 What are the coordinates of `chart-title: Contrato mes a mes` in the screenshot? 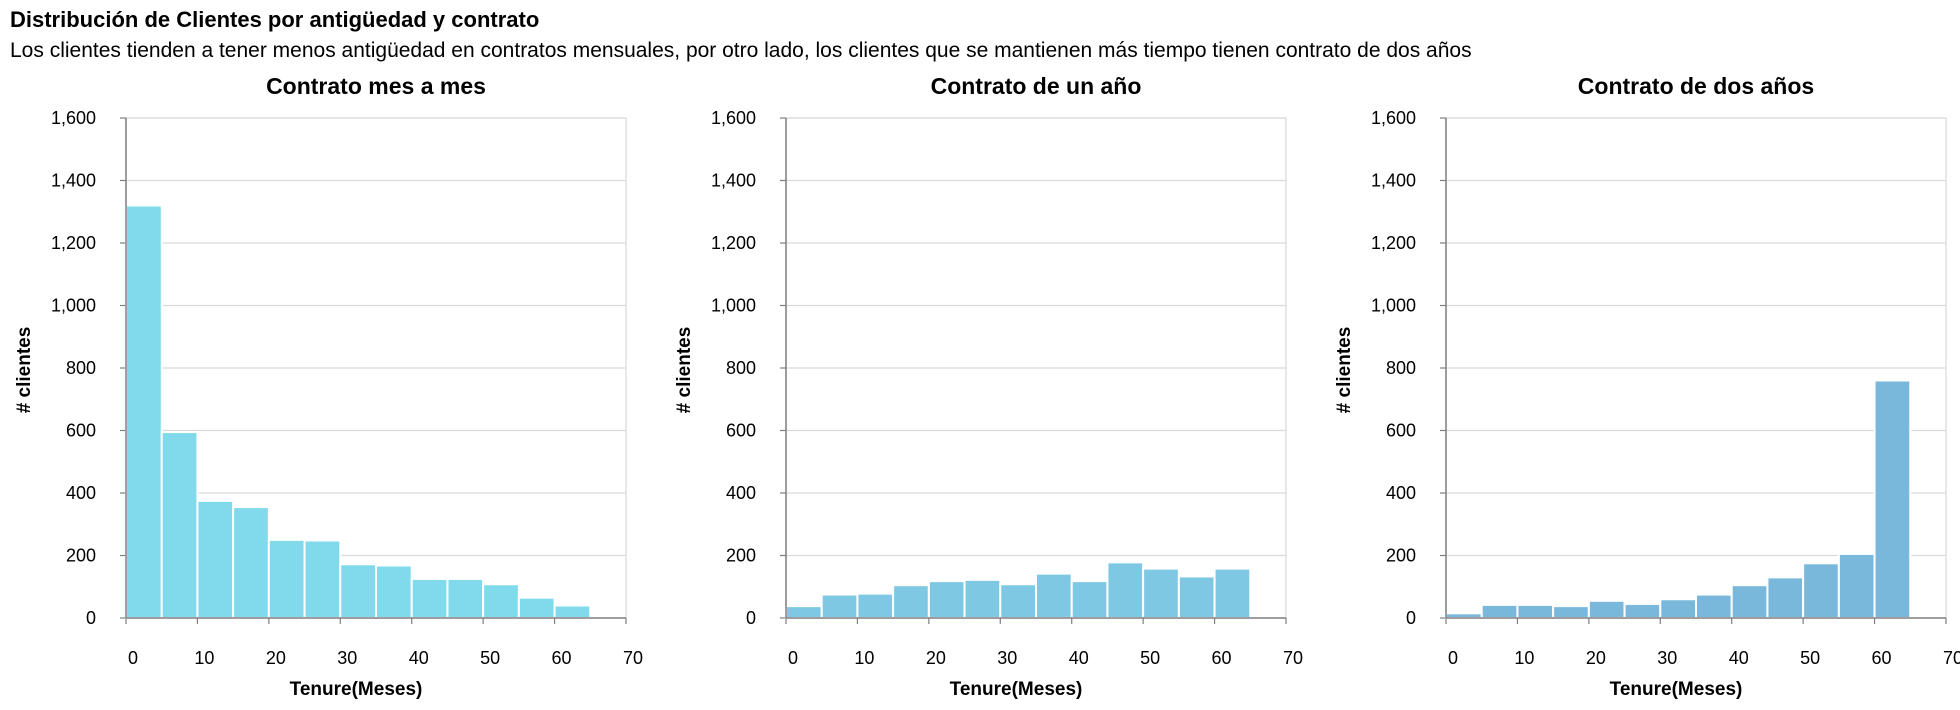 It's located at (376, 86).